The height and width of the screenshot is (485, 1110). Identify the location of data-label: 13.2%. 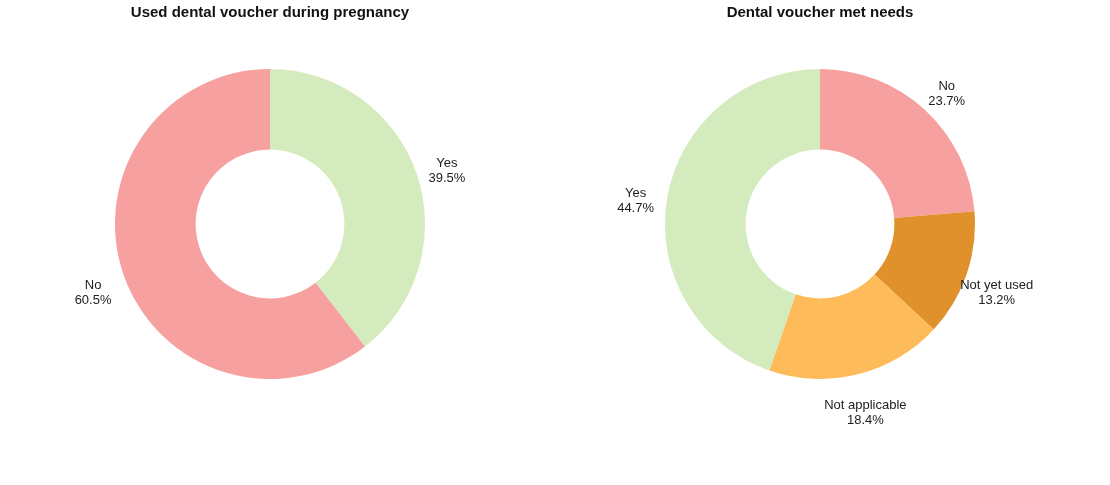
(997, 300).